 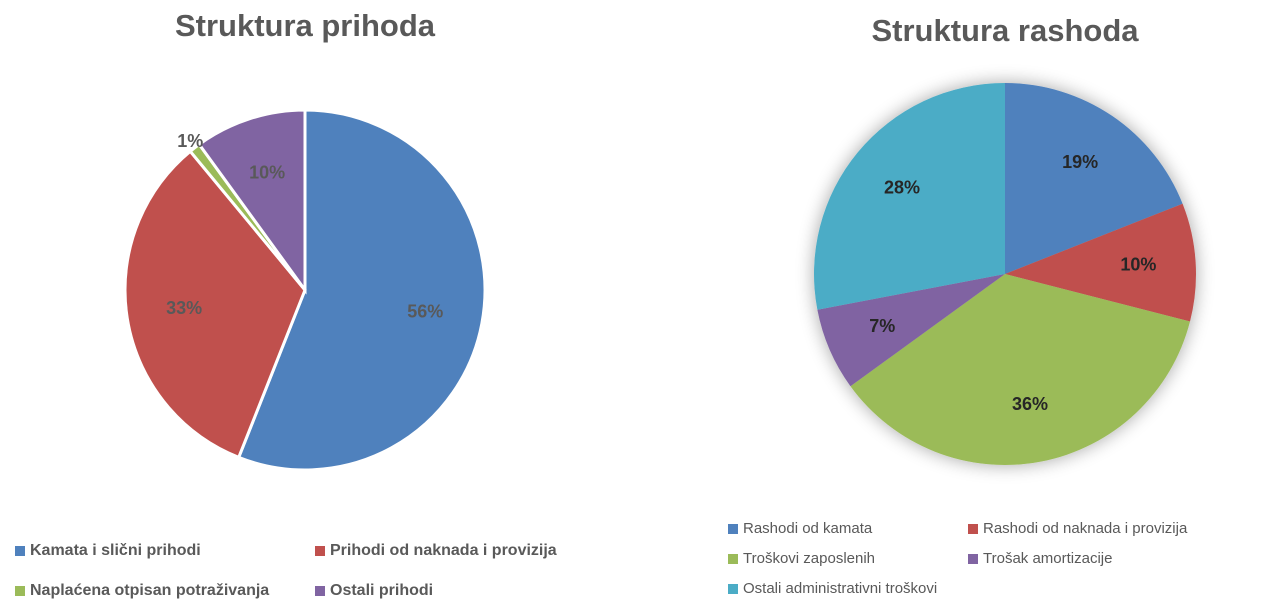 I want to click on chart-title: Struktura prihoda, so click(x=305, y=25).